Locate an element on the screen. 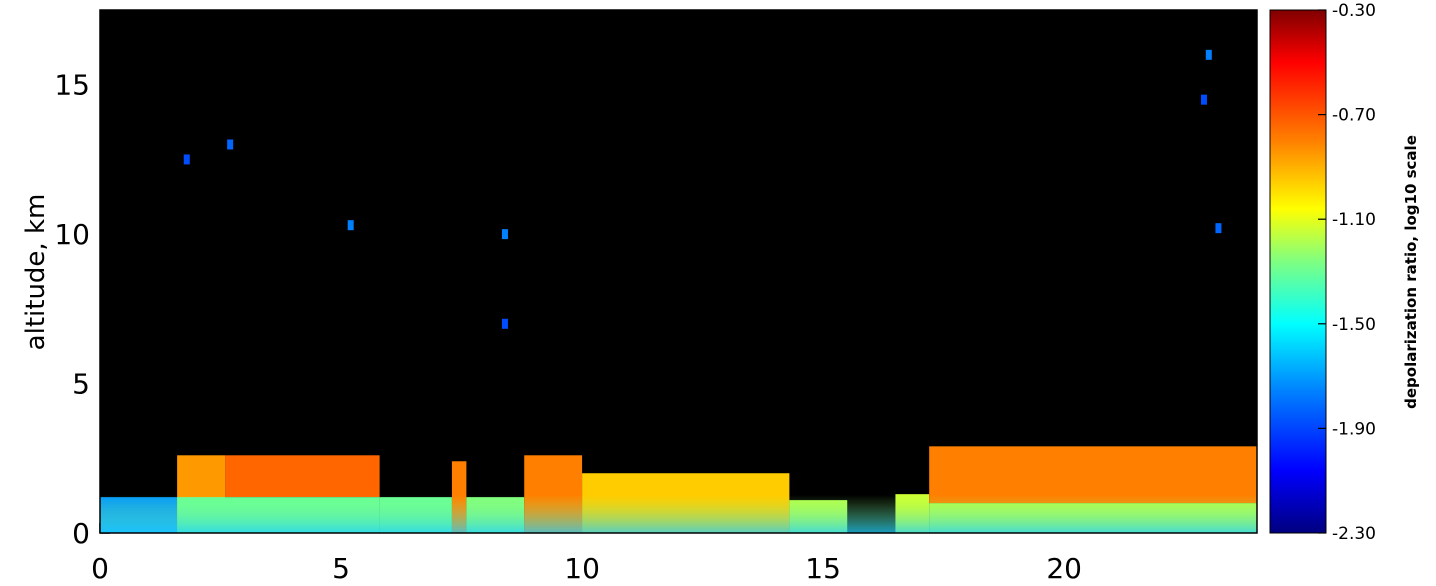  x-tick-label: 20 is located at coordinates (1064, 568).